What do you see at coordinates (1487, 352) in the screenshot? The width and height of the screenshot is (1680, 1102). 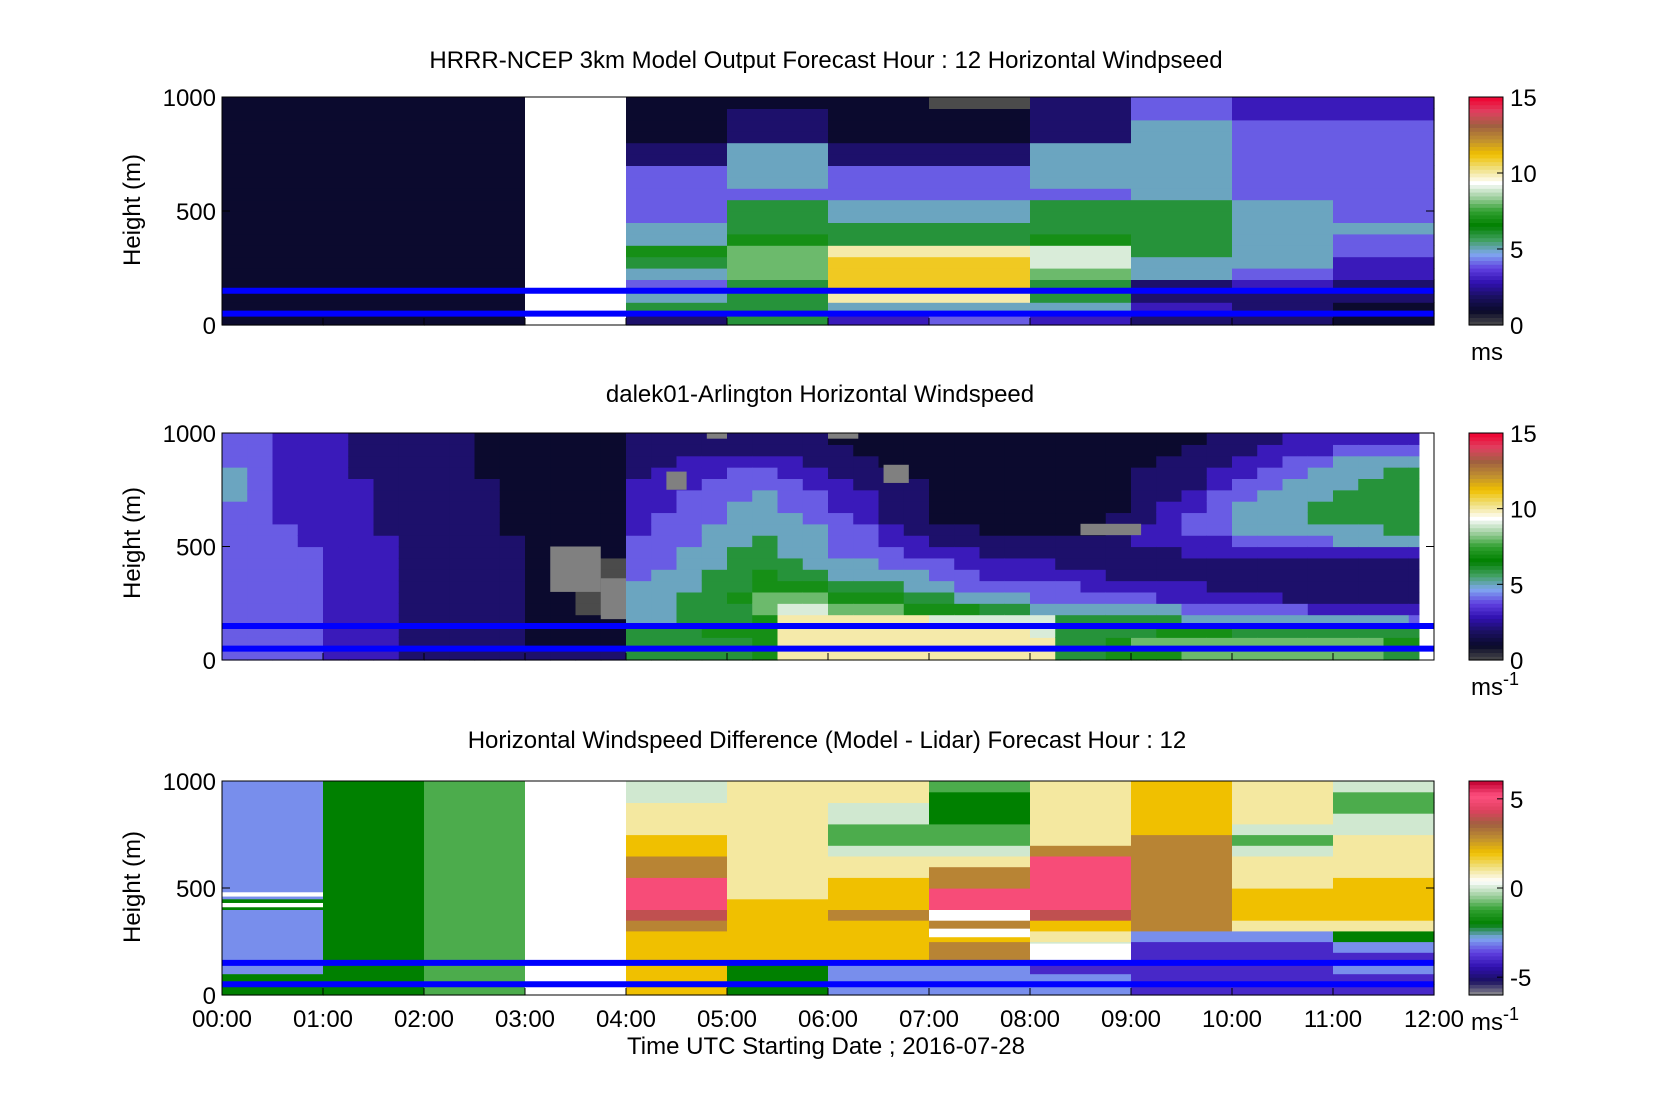 I see `colorbar-unit: ms` at bounding box center [1487, 352].